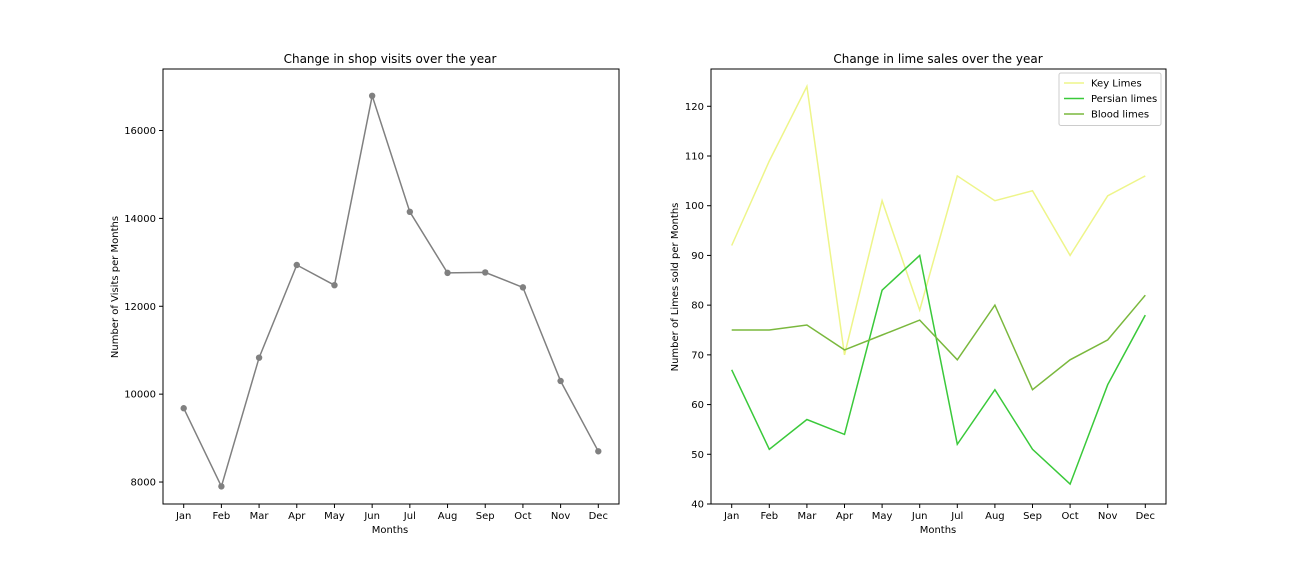  I want to click on y-tick-label: 40, so click(697, 505).